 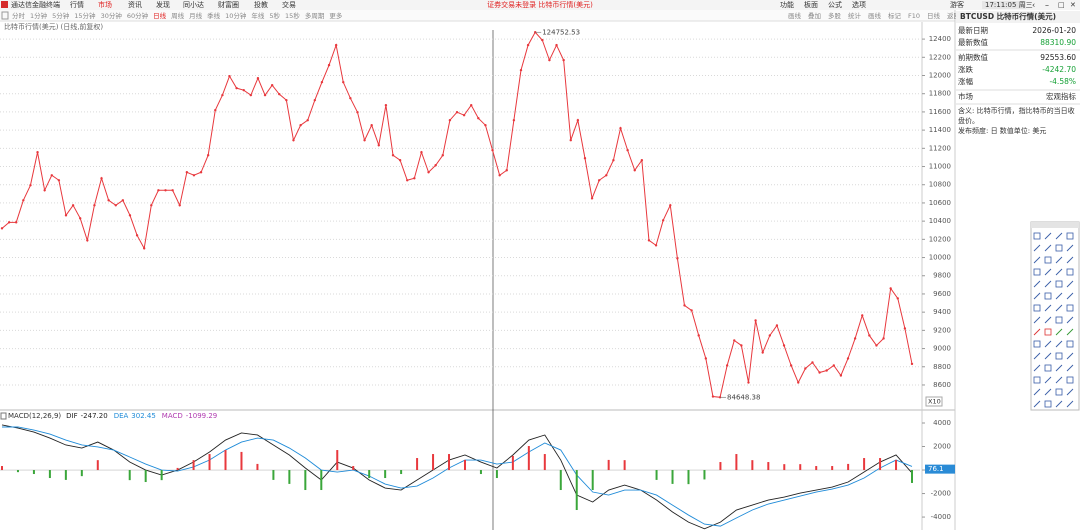 What do you see at coordinates (85, 15) in the screenshot?
I see `period-tab: 15分钟` at bounding box center [85, 15].